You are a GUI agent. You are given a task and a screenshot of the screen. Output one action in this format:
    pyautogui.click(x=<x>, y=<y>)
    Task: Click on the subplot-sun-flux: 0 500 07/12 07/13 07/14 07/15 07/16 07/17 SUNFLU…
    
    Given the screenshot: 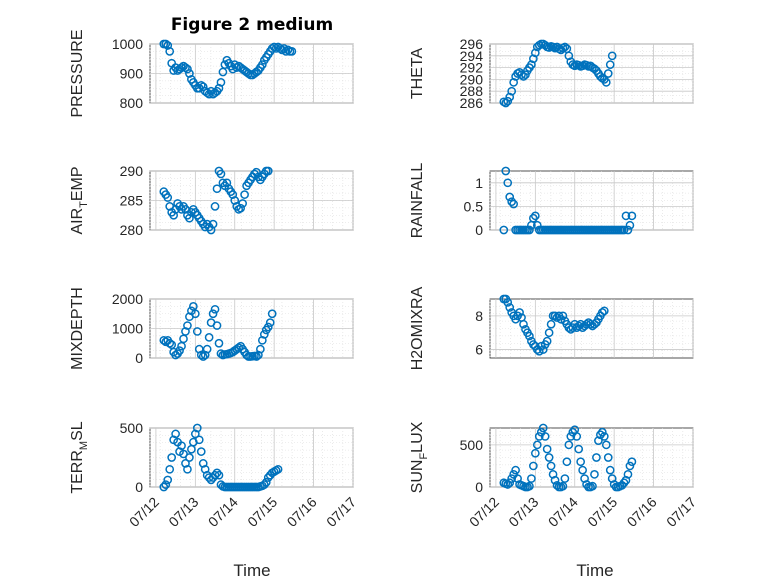 What is the action you would take?
    pyautogui.click(x=554, y=475)
    